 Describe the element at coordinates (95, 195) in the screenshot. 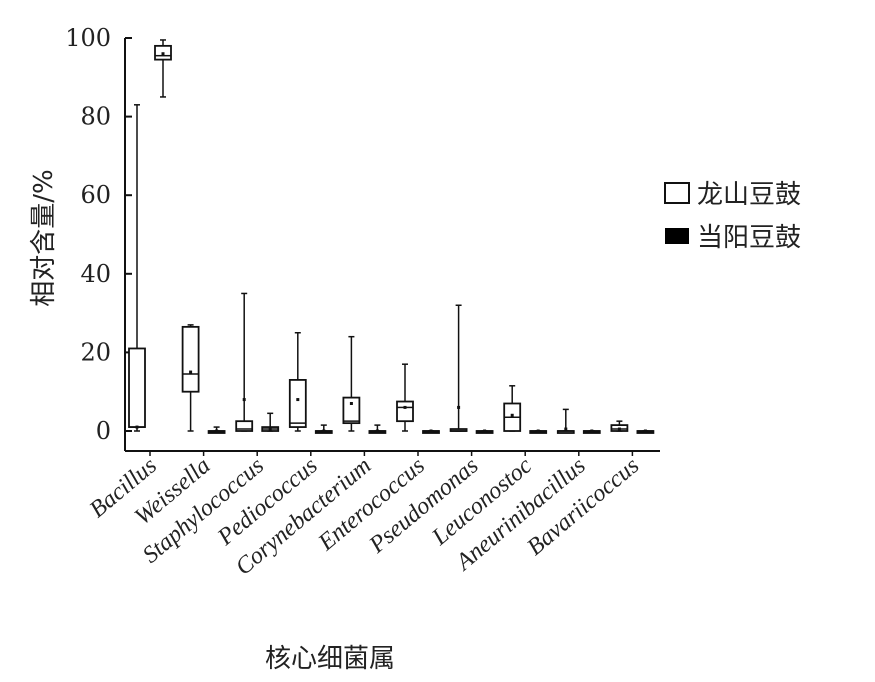

I see `y-tick-label: 60` at that location.